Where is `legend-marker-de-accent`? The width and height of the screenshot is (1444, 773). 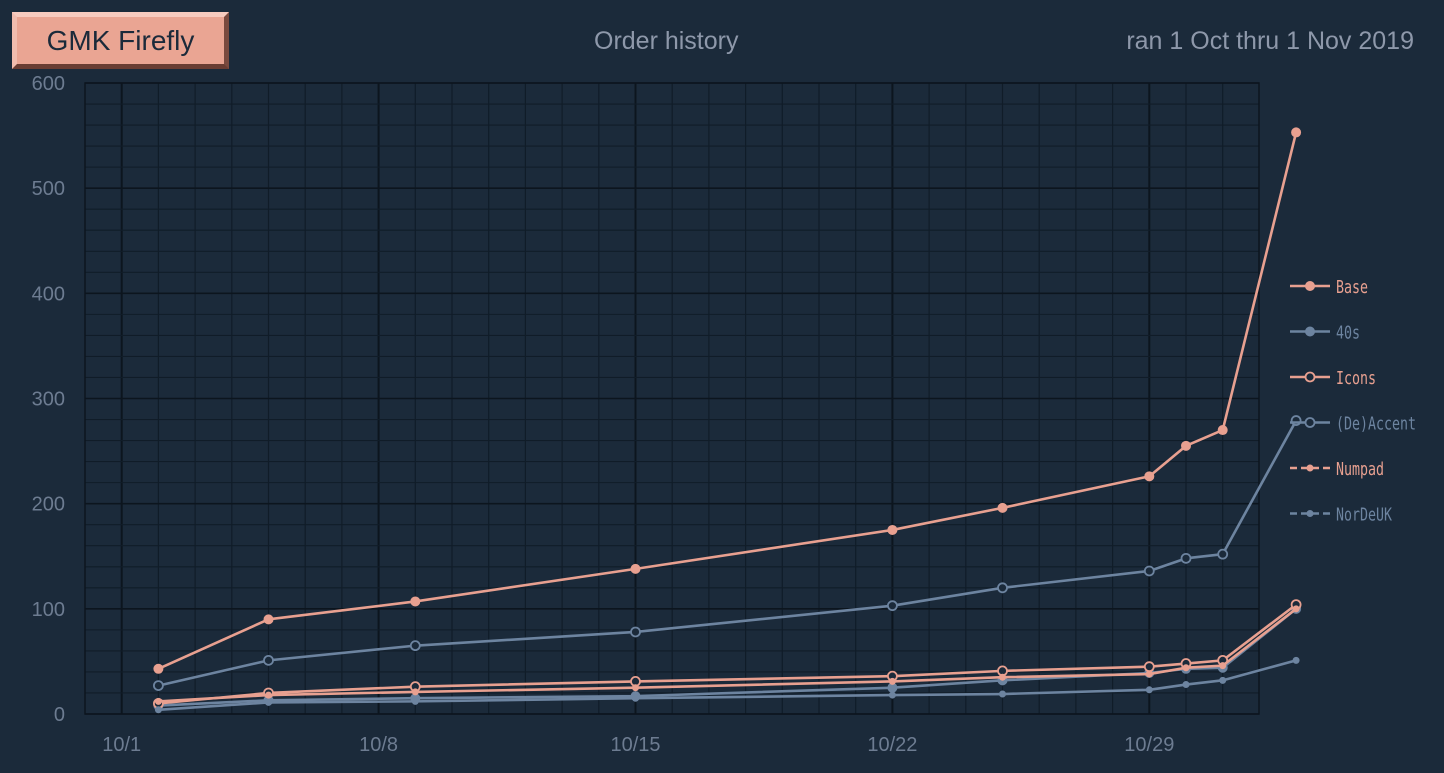 legend-marker-de-accent is located at coordinates (1310, 422).